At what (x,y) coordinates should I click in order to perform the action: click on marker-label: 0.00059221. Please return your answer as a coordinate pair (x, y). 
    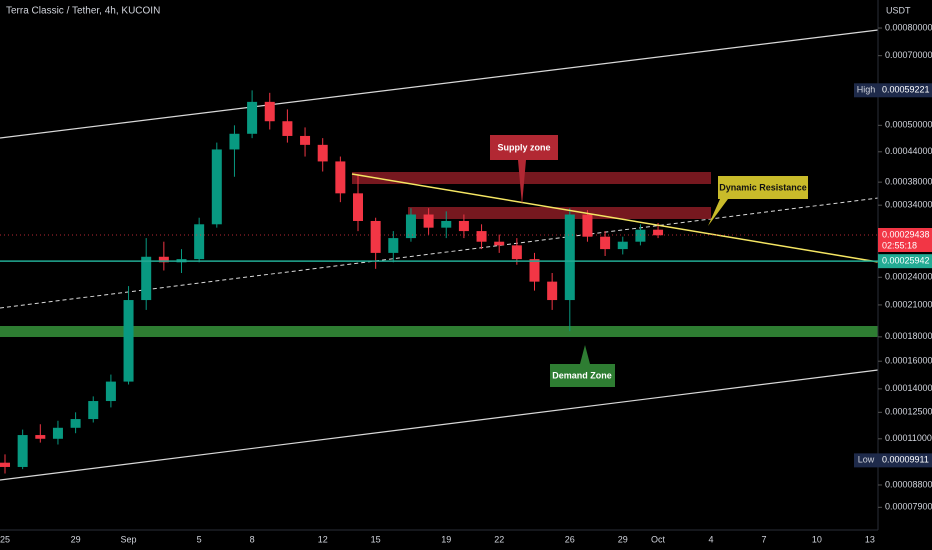
    Looking at the image, I should click on (906, 90).